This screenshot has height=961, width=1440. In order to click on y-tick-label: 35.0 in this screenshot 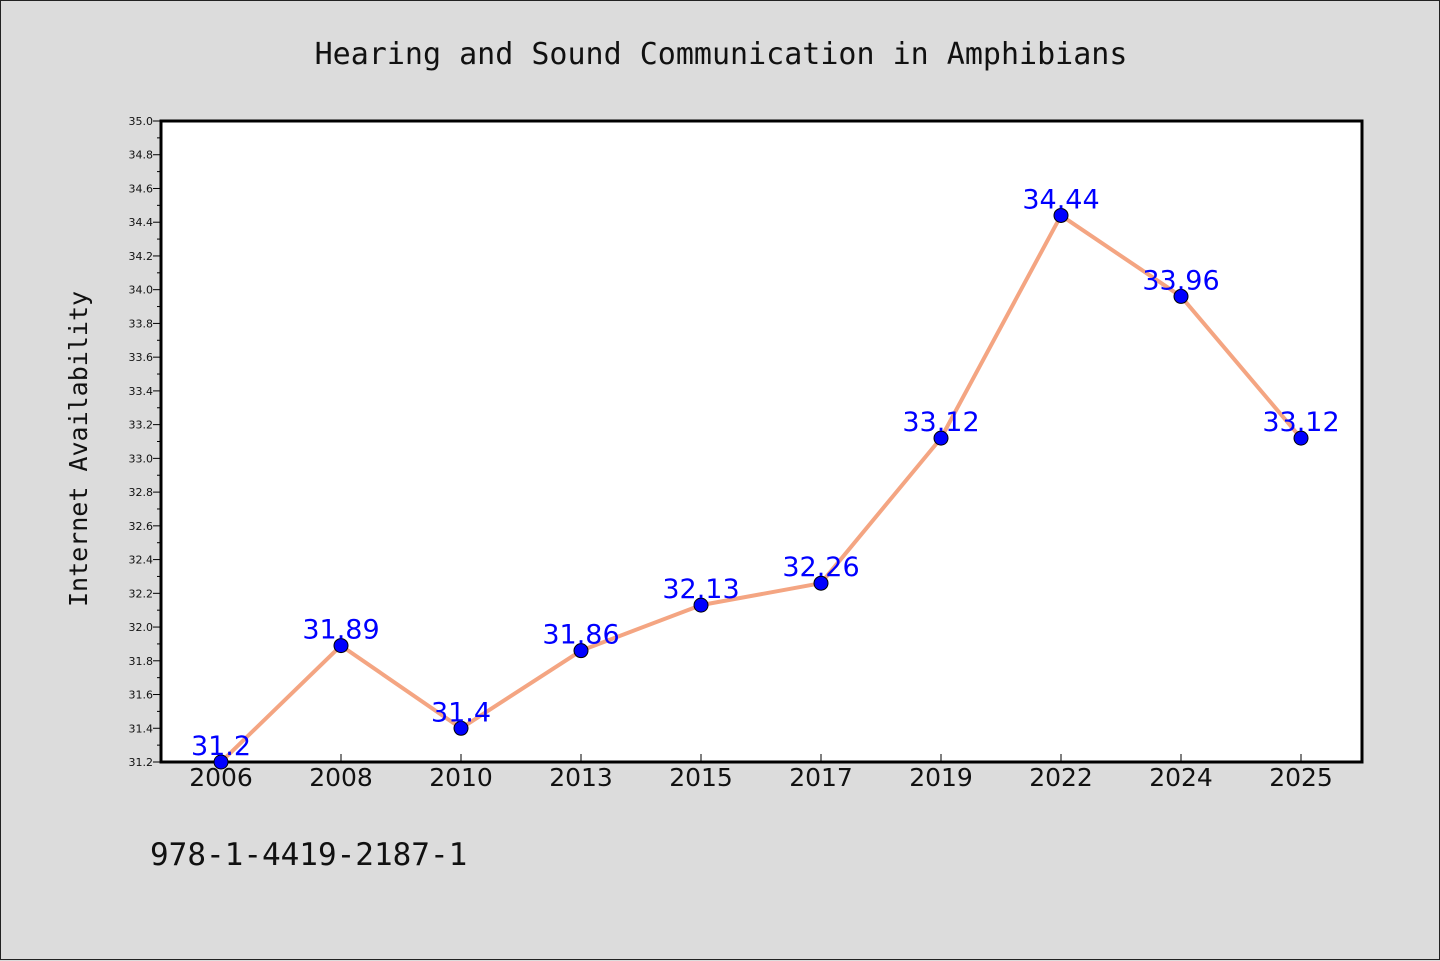, I will do `click(141, 121)`.